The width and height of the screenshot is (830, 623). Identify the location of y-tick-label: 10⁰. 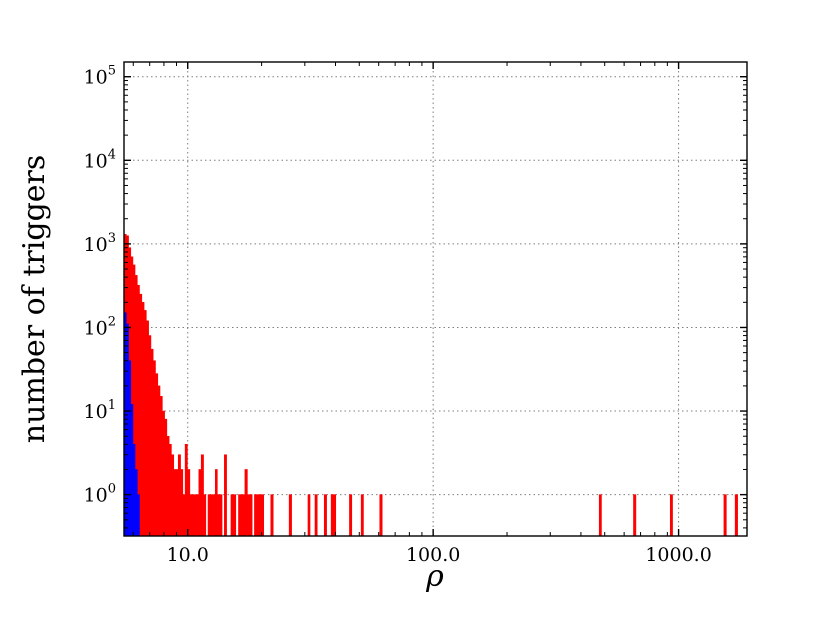
(100, 494).